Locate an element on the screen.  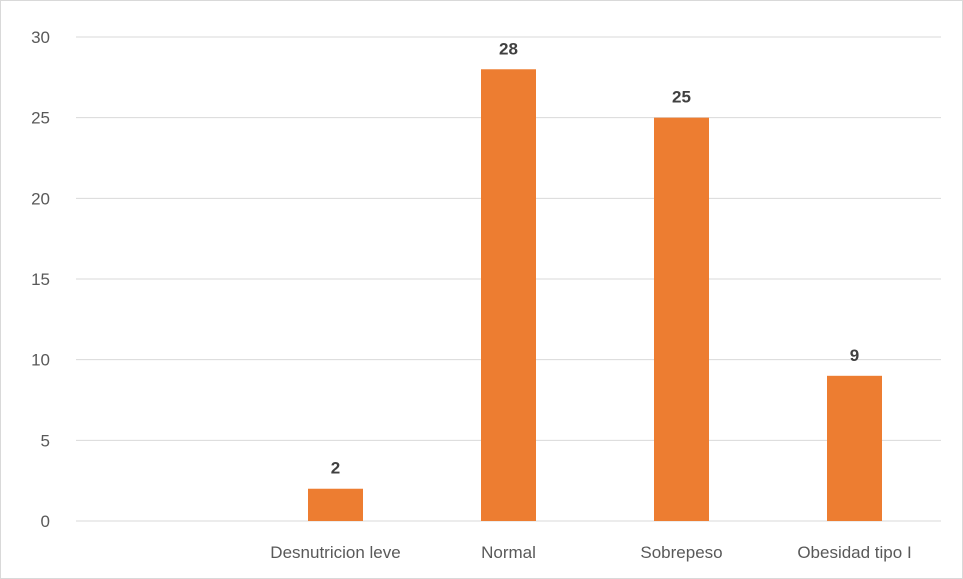
y-tick-label: 0 is located at coordinates (45, 521).